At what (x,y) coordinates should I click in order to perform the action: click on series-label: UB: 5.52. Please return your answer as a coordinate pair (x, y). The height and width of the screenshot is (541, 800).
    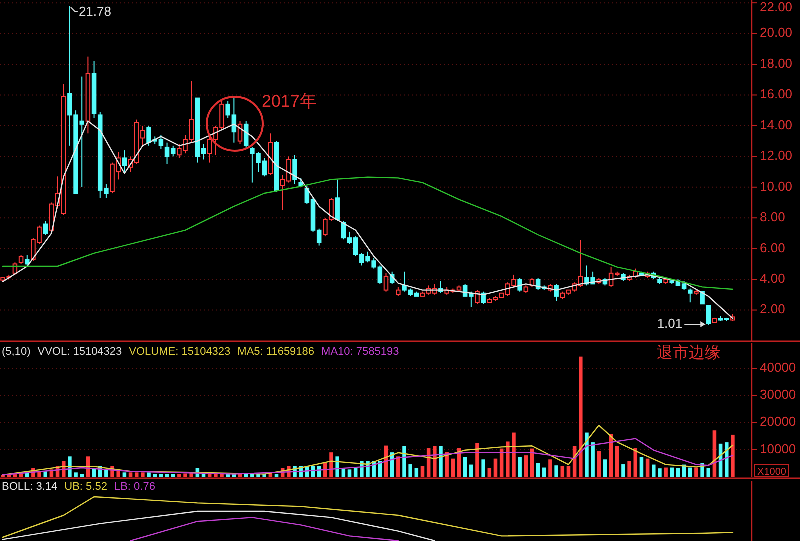
    Looking at the image, I should click on (86, 487).